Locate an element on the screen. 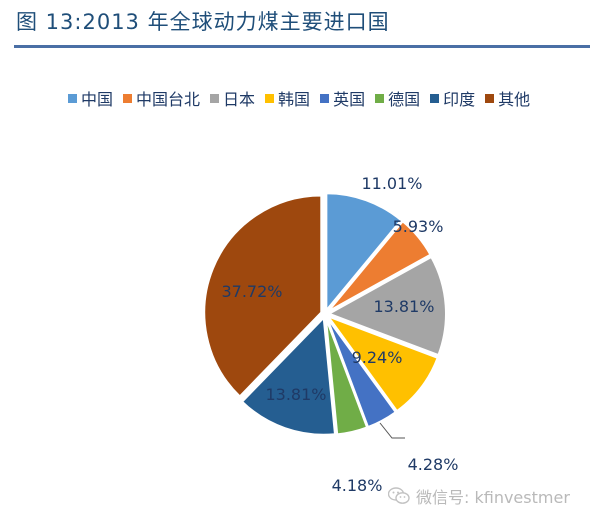 The width and height of the screenshot is (603, 511). watermark-text: 微信号: kfinvestmer is located at coordinates (493, 497).